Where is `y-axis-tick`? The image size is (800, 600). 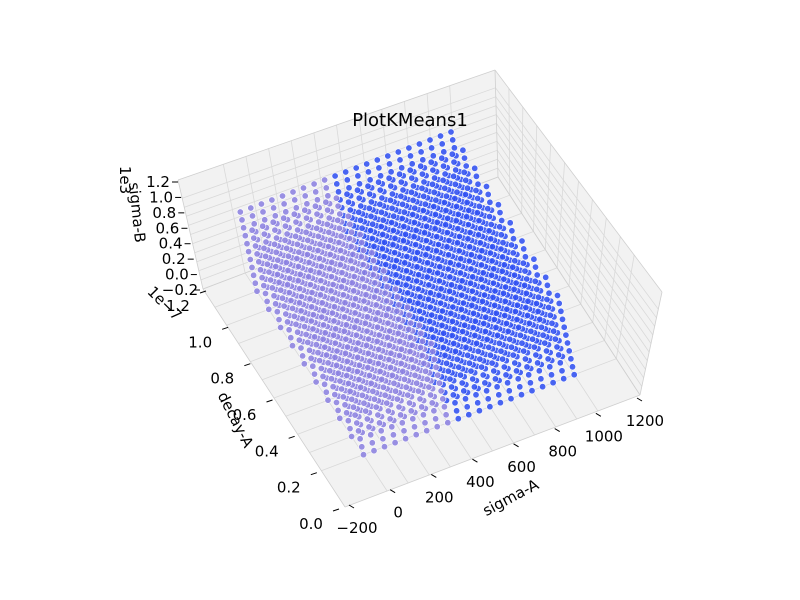 y-axis-tick is located at coordinates (336, 510).